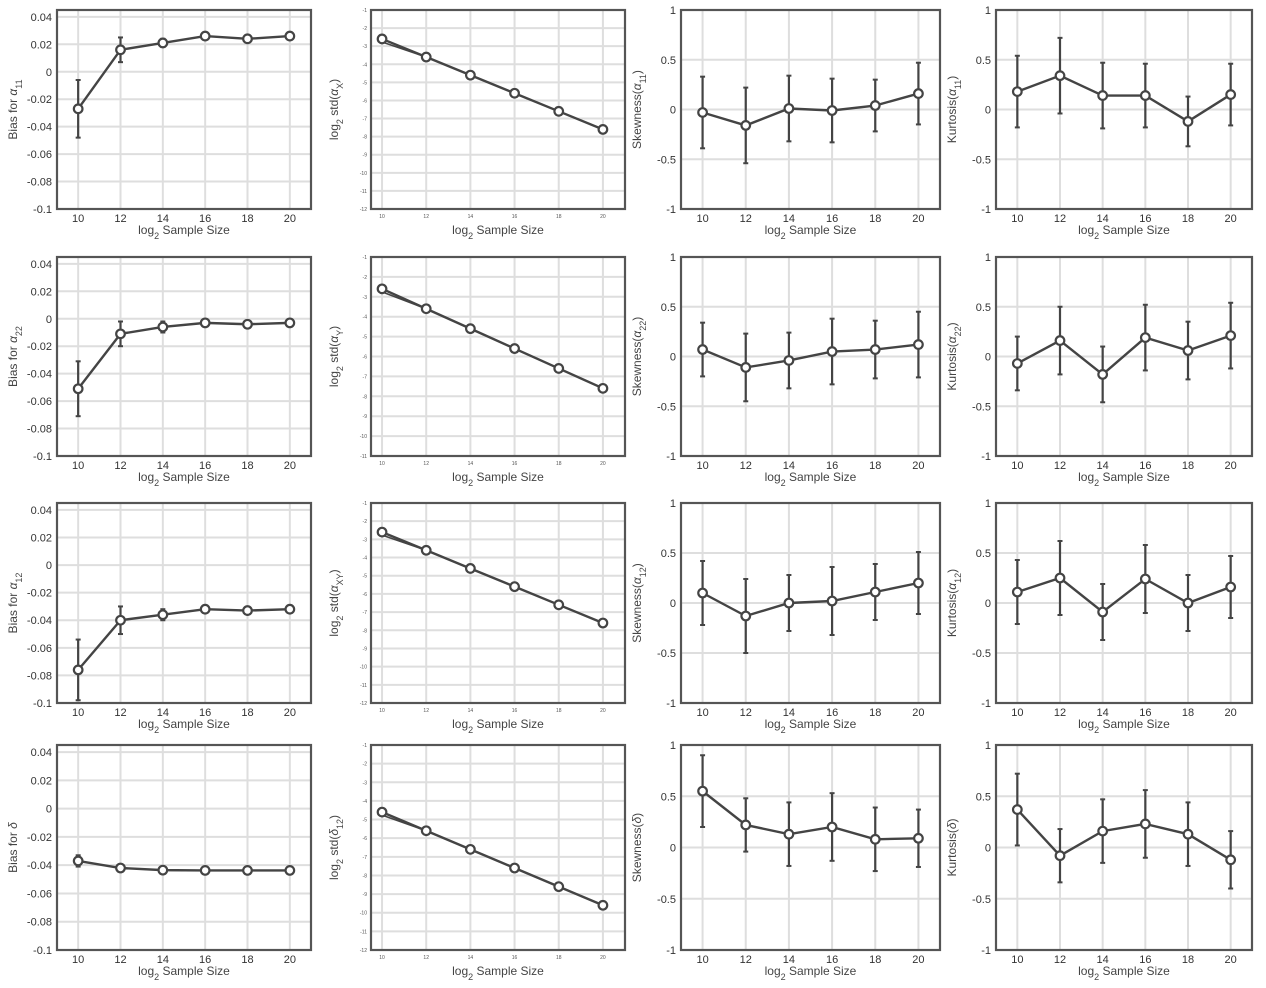  What do you see at coordinates (365, 278) in the screenshot?
I see `y-tick-label: -2` at bounding box center [365, 278].